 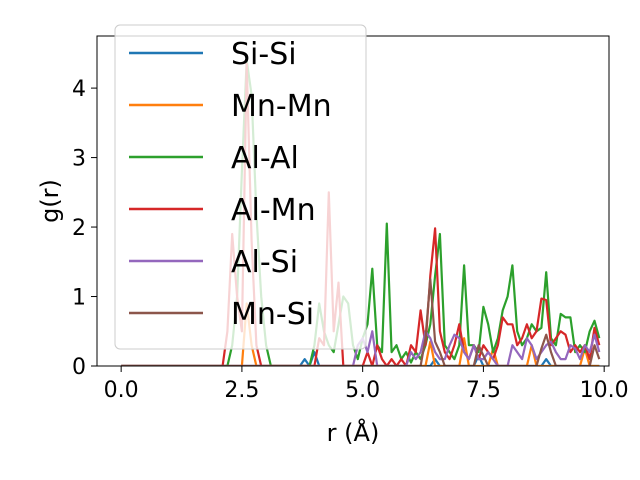 What do you see at coordinates (264, 262) in the screenshot?
I see `legend-label: Al-Si` at bounding box center [264, 262].